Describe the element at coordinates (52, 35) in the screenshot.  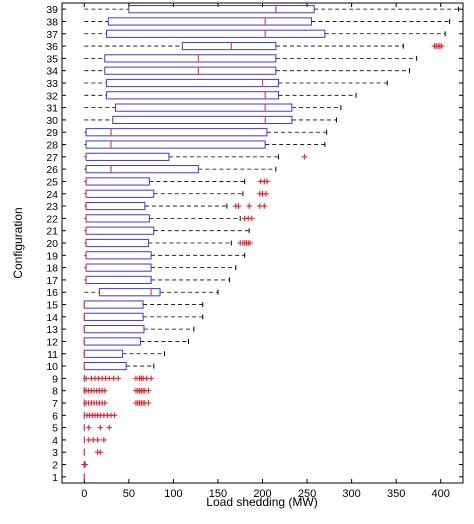
I see `y-tick-label: 37` at that location.